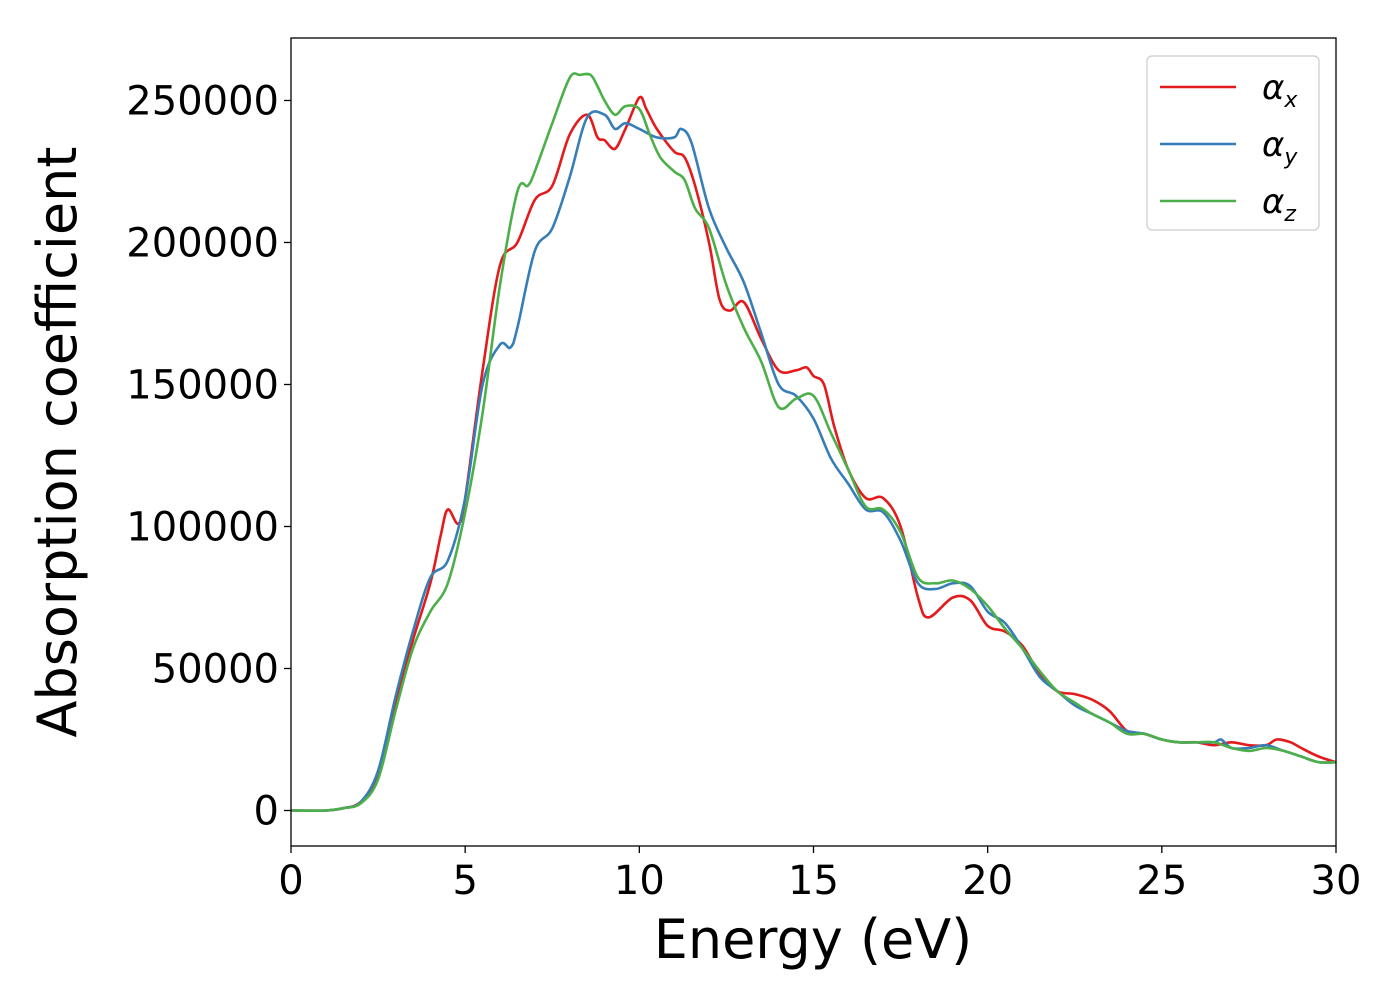 Image resolution: width=1400 pixels, height=1000 pixels. Describe the element at coordinates (57, 442) in the screenshot. I see `y-axis-label: Absorption coefficient` at that location.